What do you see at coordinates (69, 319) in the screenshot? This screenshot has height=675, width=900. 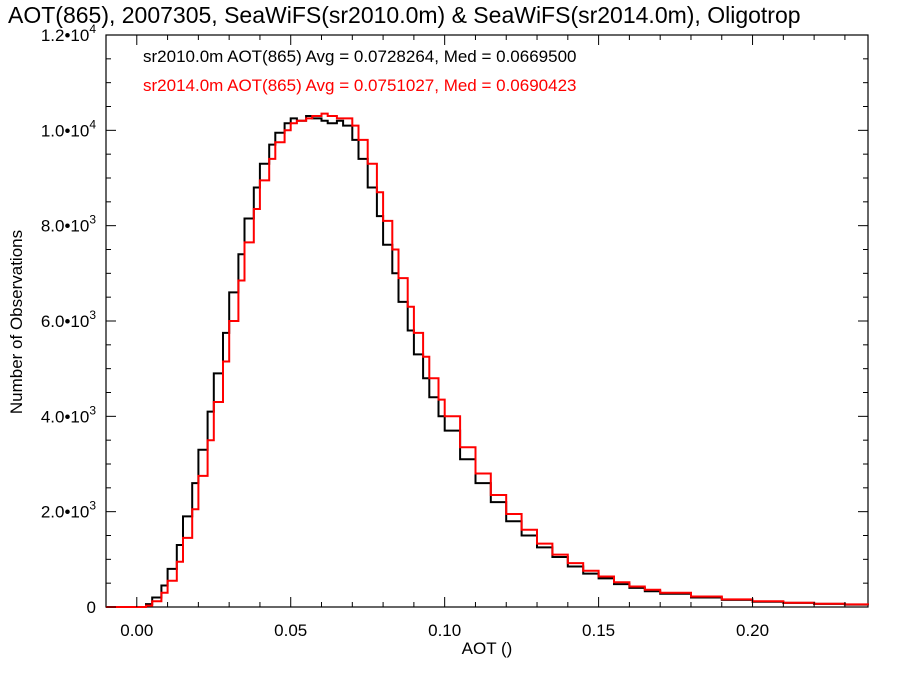 I see `y-tick-label: 6.0•103` at bounding box center [69, 319].